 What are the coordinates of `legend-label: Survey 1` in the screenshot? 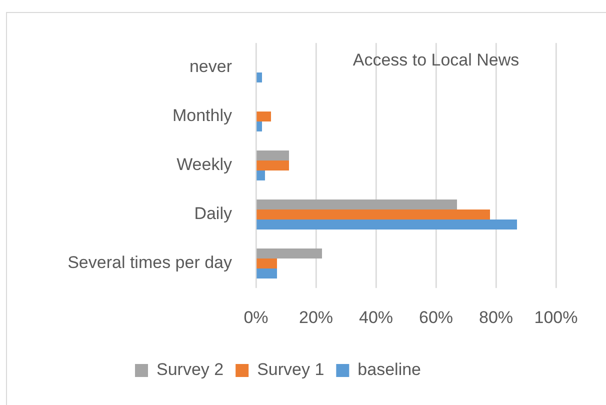 It's located at (290, 370).